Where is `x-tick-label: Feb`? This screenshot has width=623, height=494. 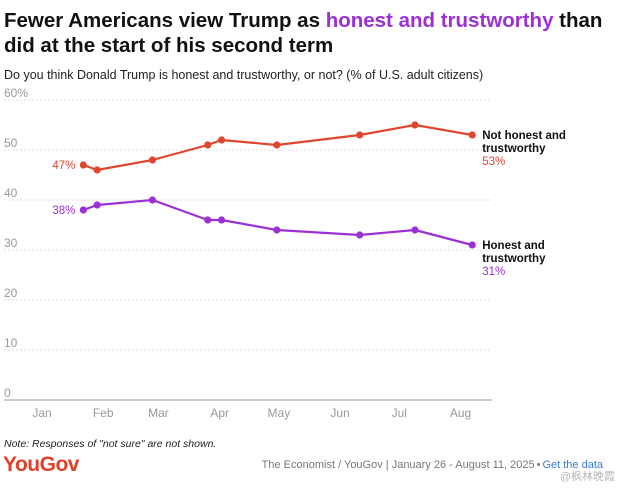 x-tick-label: Feb is located at coordinates (103, 413).